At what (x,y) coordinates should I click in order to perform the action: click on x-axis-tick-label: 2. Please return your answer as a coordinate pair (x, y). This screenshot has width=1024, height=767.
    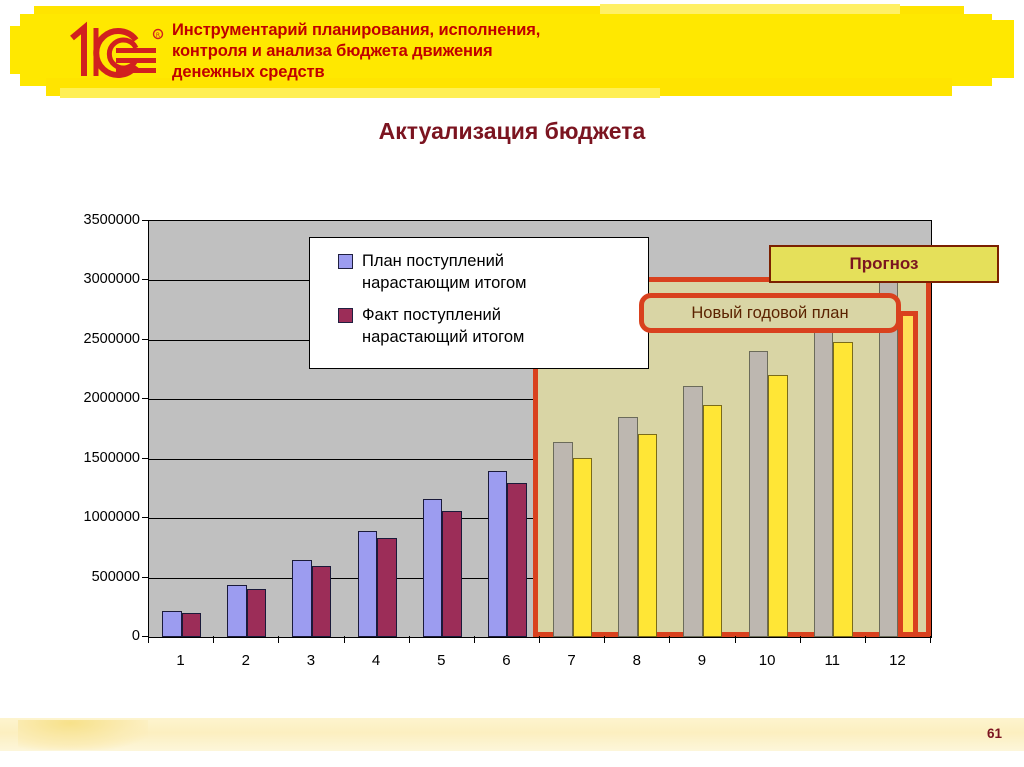
    Looking at the image, I should click on (245, 660).